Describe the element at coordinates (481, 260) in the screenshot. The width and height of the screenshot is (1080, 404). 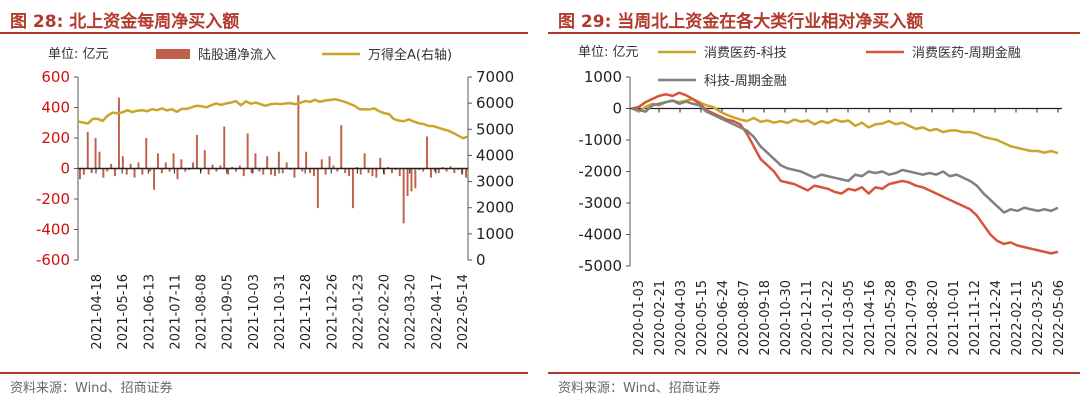
I see `right-y-tick-label: 0` at that location.